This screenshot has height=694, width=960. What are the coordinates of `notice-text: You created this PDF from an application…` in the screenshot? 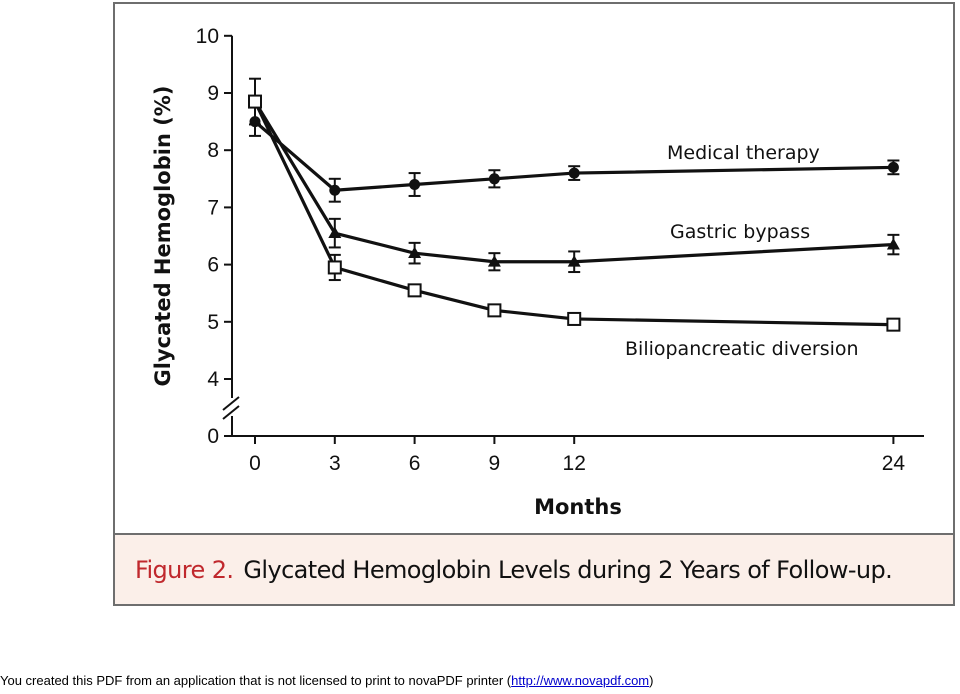 It's located at (256, 680).